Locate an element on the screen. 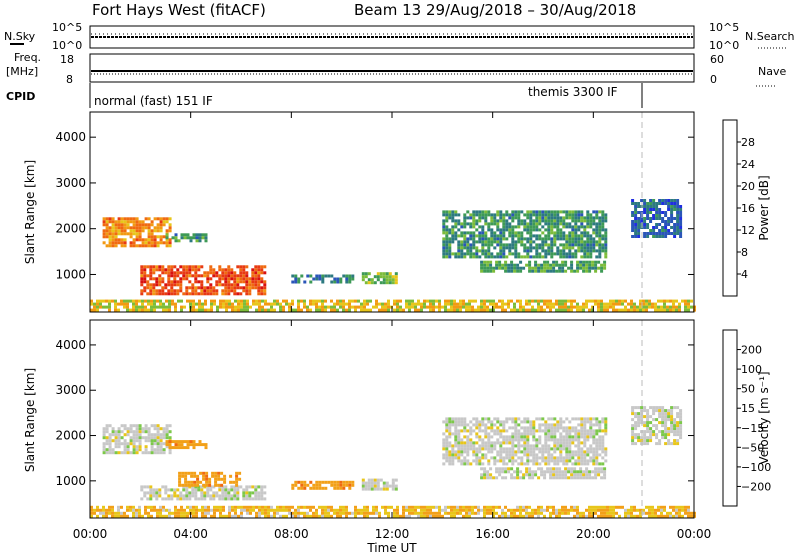  plot-subtitle: Beam 13 29/Aug/2018 – 30/Aug/2018 is located at coordinates (495, 10).